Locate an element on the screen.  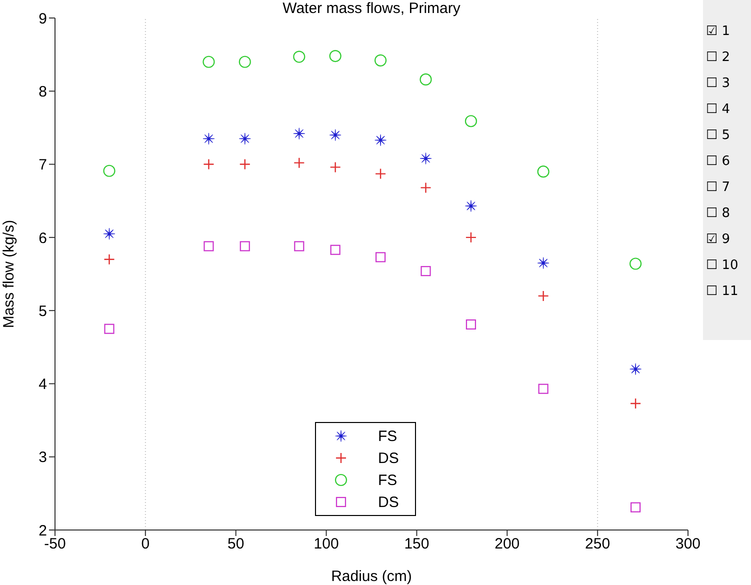
y-tick-label: 4 is located at coordinates (42, 385).